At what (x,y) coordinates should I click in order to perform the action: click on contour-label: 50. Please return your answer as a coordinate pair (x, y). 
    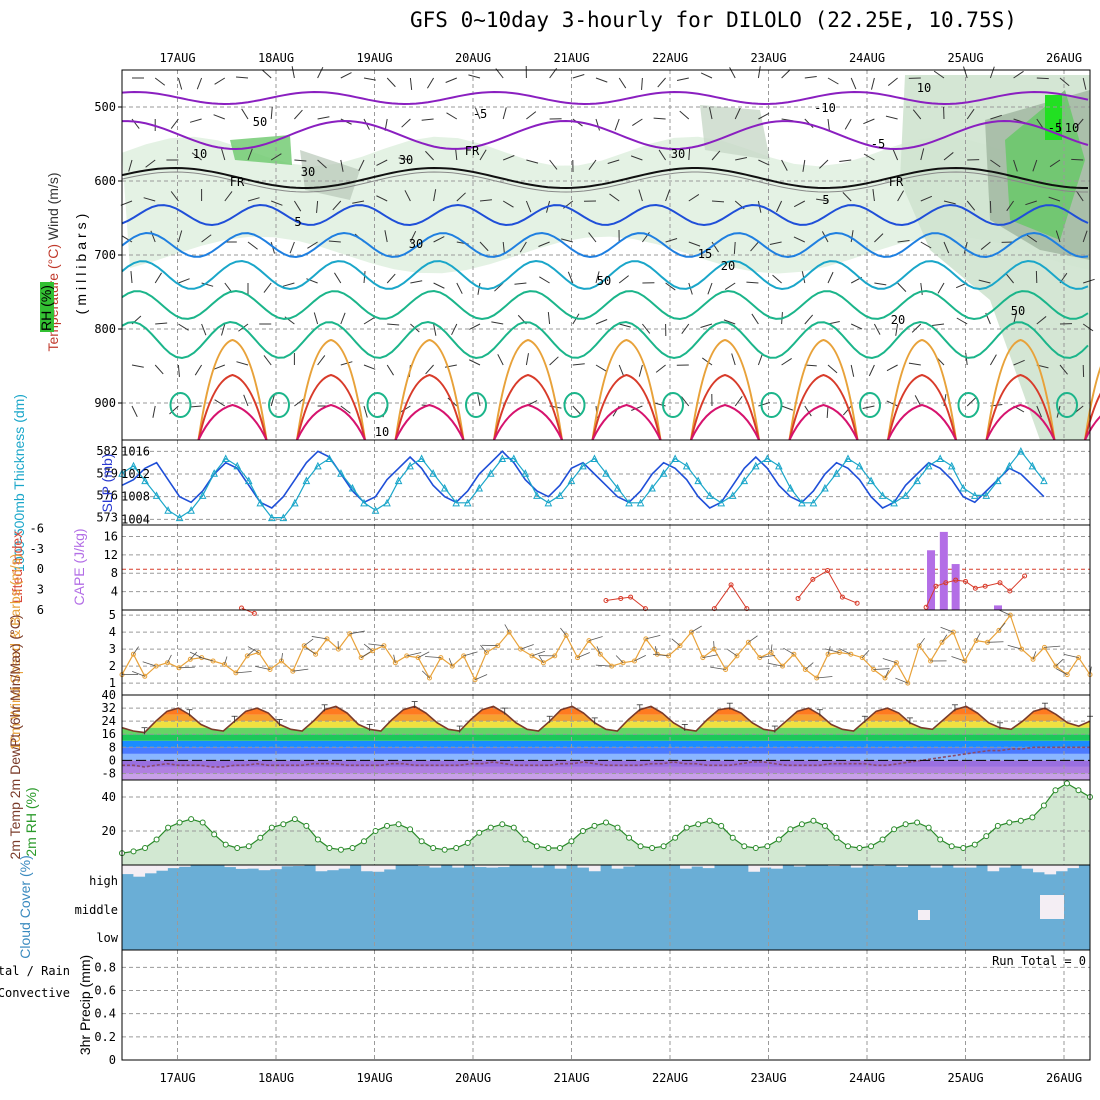
    Looking at the image, I should click on (260, 122).